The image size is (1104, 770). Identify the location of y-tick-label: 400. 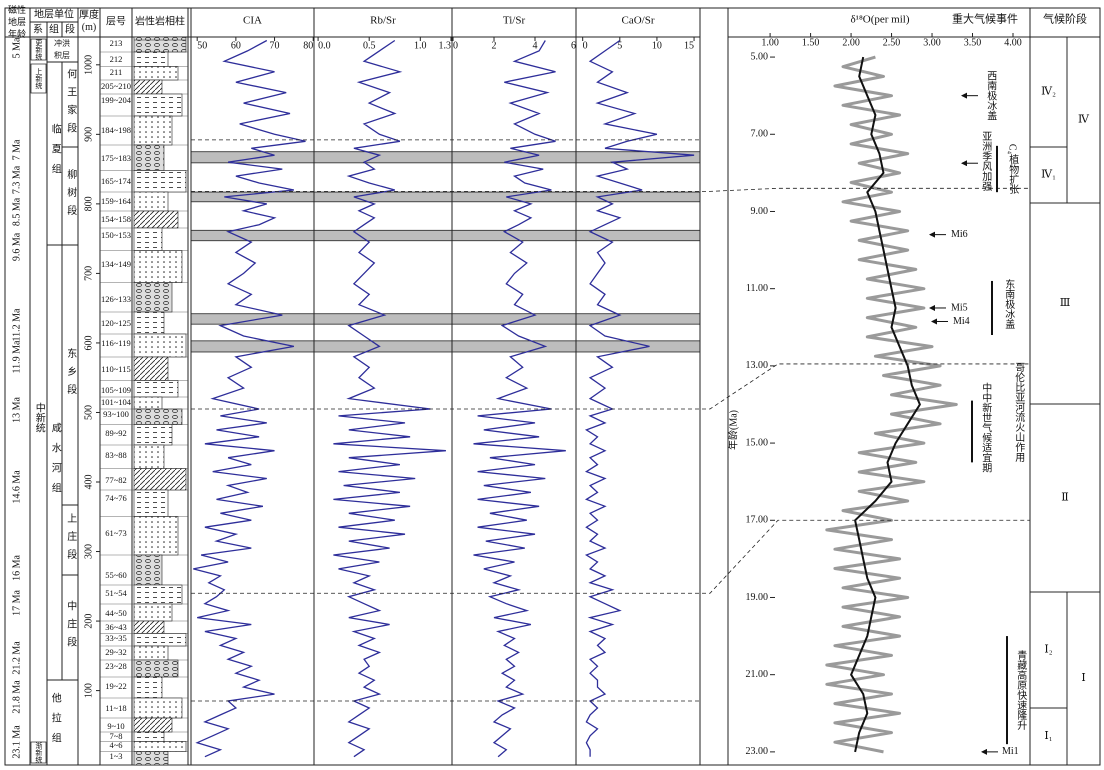
(88, 482).